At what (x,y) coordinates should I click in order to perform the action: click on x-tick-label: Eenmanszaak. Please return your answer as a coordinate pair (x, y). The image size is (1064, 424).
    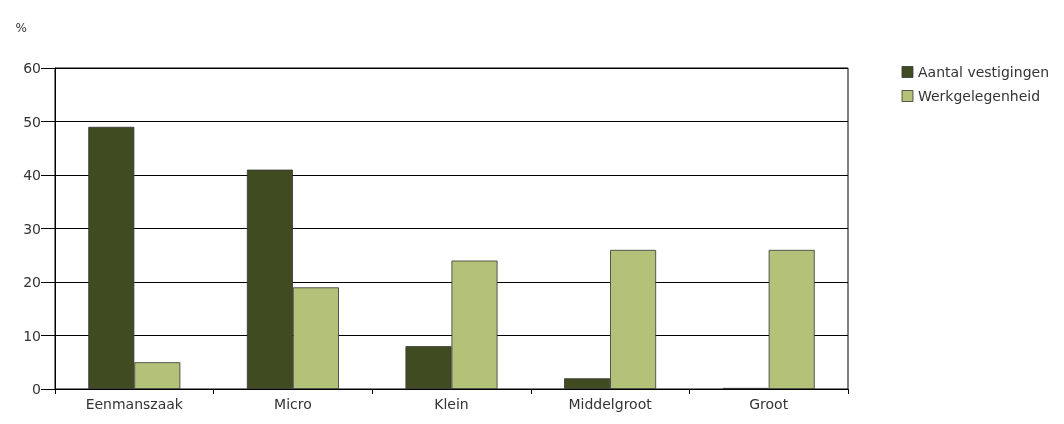
    Looking at the image, I should click on (134, 404).